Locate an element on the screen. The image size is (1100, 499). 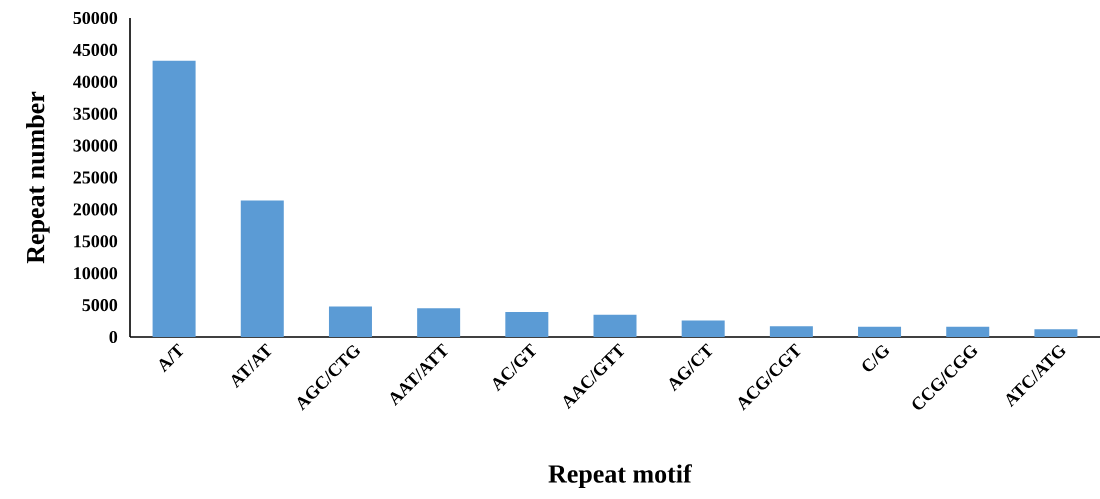
y-tick-label: 15000 is located at coordinates (96, 241).